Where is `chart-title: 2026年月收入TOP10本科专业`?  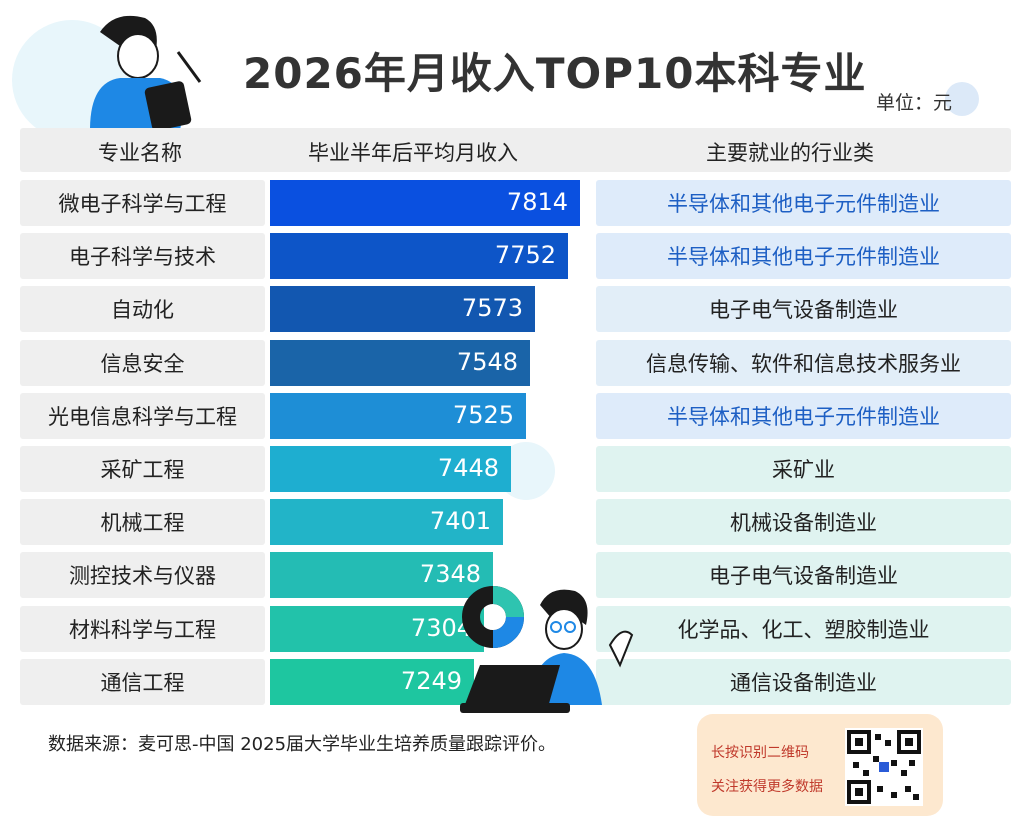 chart-title: 2026年月收入TOP10本科专业 is located at coordinates (555, 73).